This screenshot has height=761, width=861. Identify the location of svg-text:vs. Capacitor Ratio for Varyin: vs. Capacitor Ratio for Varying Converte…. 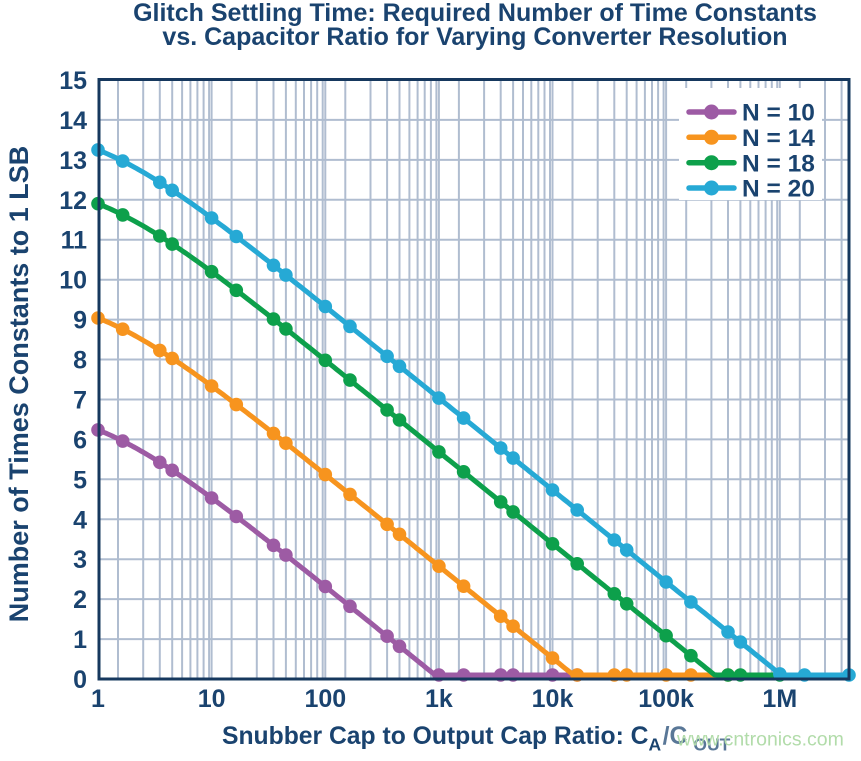
(474, 37).